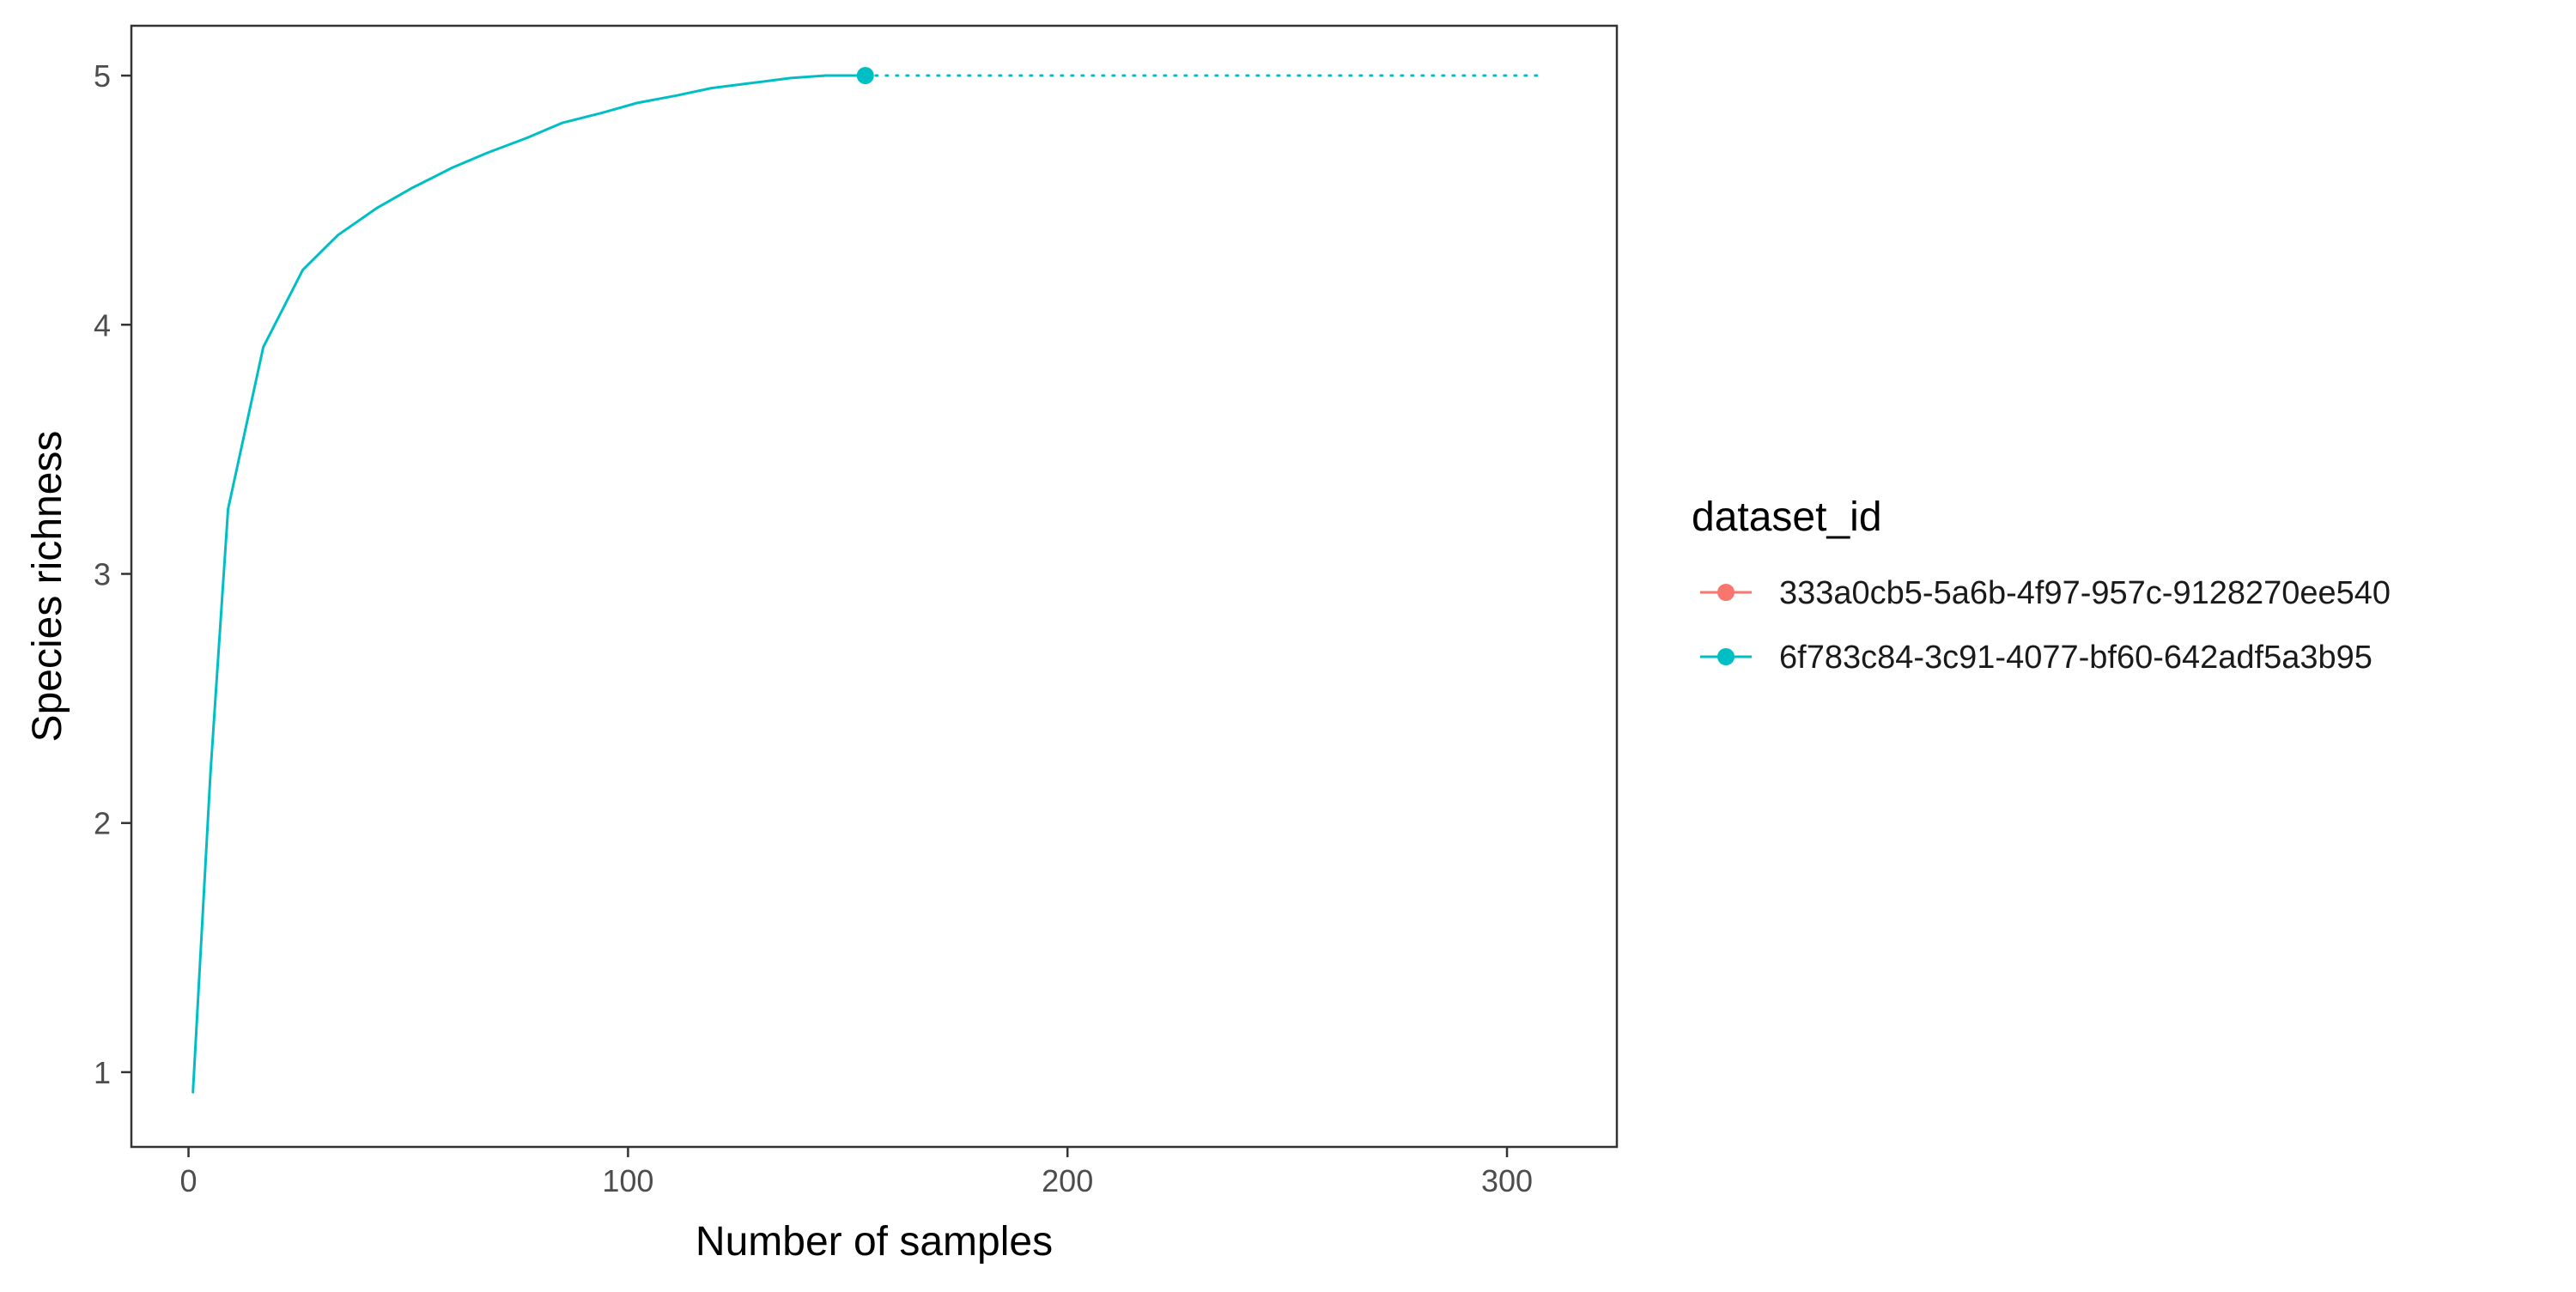  What do you see at coordinates (188, 1180) in the screenshot?
I see `x-tick-label: 0` at bounding box center [188, 1180].